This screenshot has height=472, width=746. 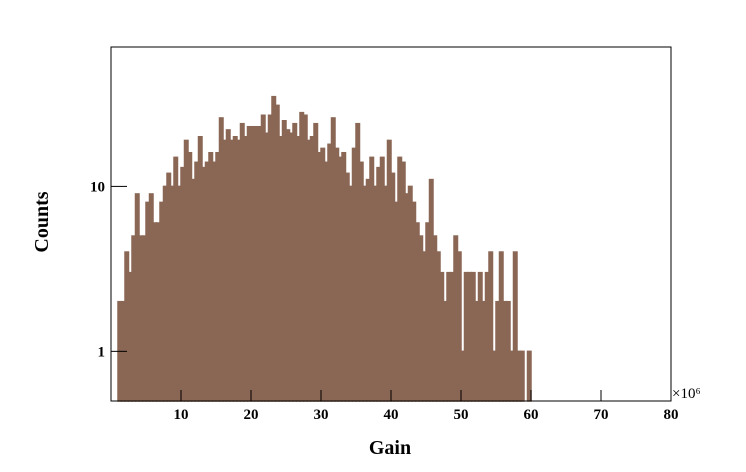 I want to click on y-axis-title: Counts, so click(x=42, y=221).